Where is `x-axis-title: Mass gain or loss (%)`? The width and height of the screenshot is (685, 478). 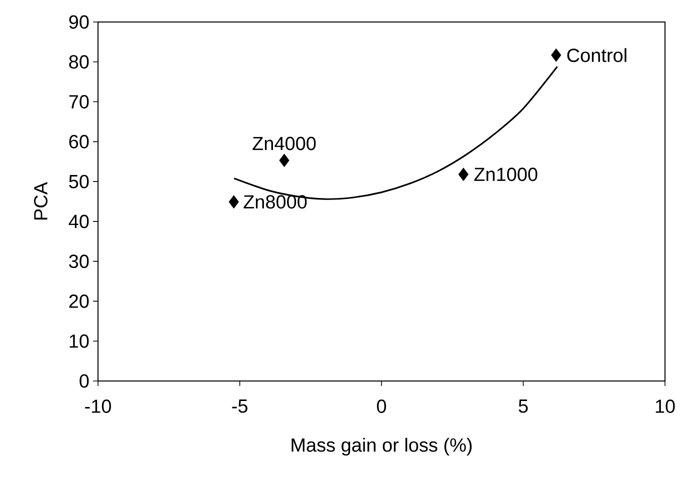 x-axis-title: Mass gain or loss (%) is located at coordinates (382, 447).